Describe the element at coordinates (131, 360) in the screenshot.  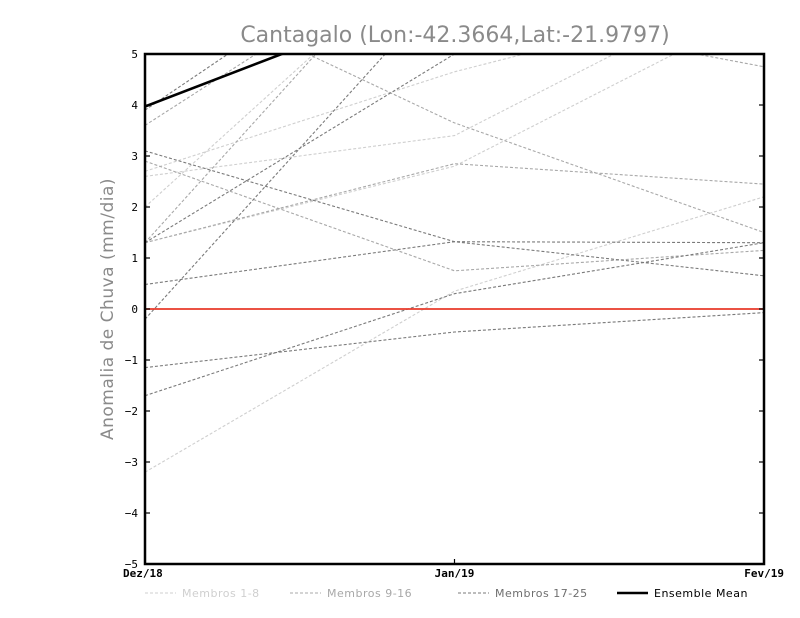
I see `y-tick-label: −1` at that location.